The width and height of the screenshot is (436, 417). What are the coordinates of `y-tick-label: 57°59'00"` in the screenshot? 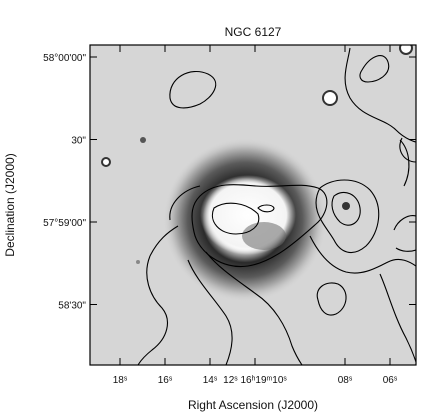 It's located at (64, 223).